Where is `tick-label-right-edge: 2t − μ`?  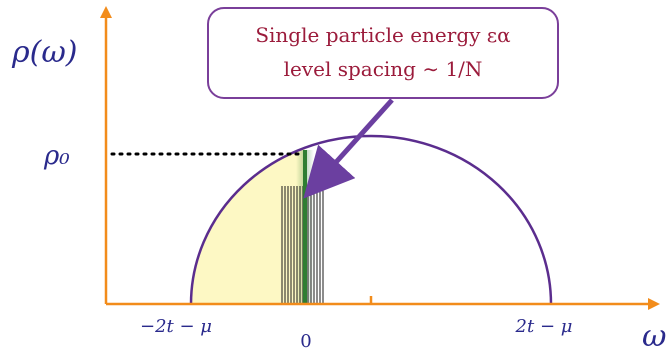 tick-label-right-edge: 2t − μ is located at coordinates (544, 326).